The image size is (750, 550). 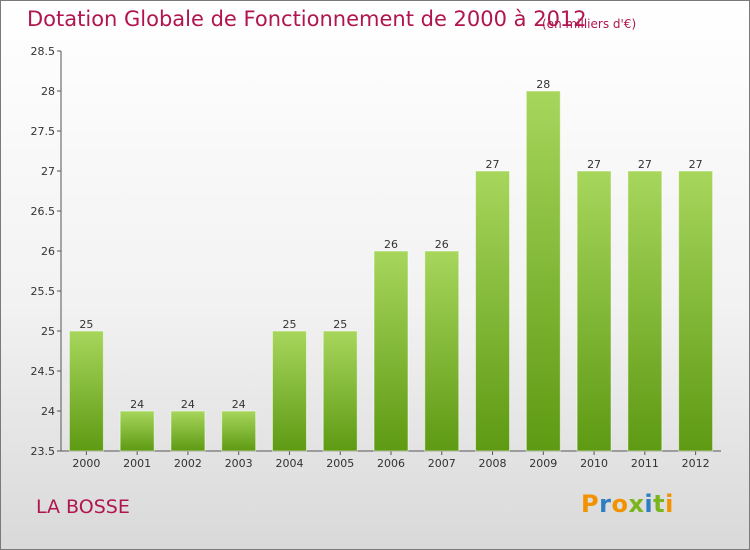 I want to click on y-tick-label: 24, so click(x=48, y=411).